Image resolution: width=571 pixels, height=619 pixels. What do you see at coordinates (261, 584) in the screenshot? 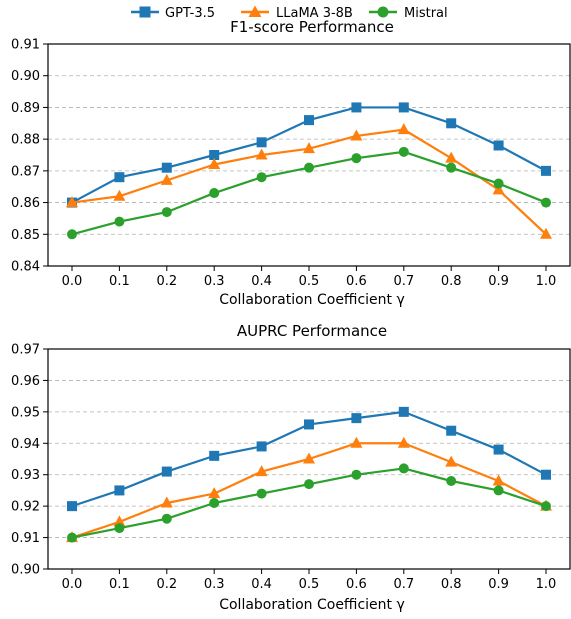
I see `auprc-x-tick-label: 0.4` at bounding box center [261, 584].